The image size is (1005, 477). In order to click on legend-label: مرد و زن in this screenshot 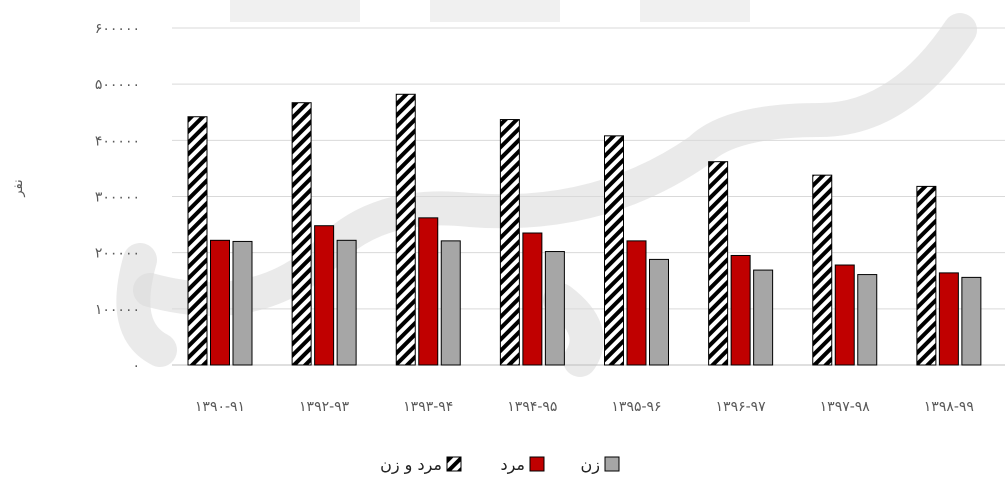, I will do `click(411, 465)`.